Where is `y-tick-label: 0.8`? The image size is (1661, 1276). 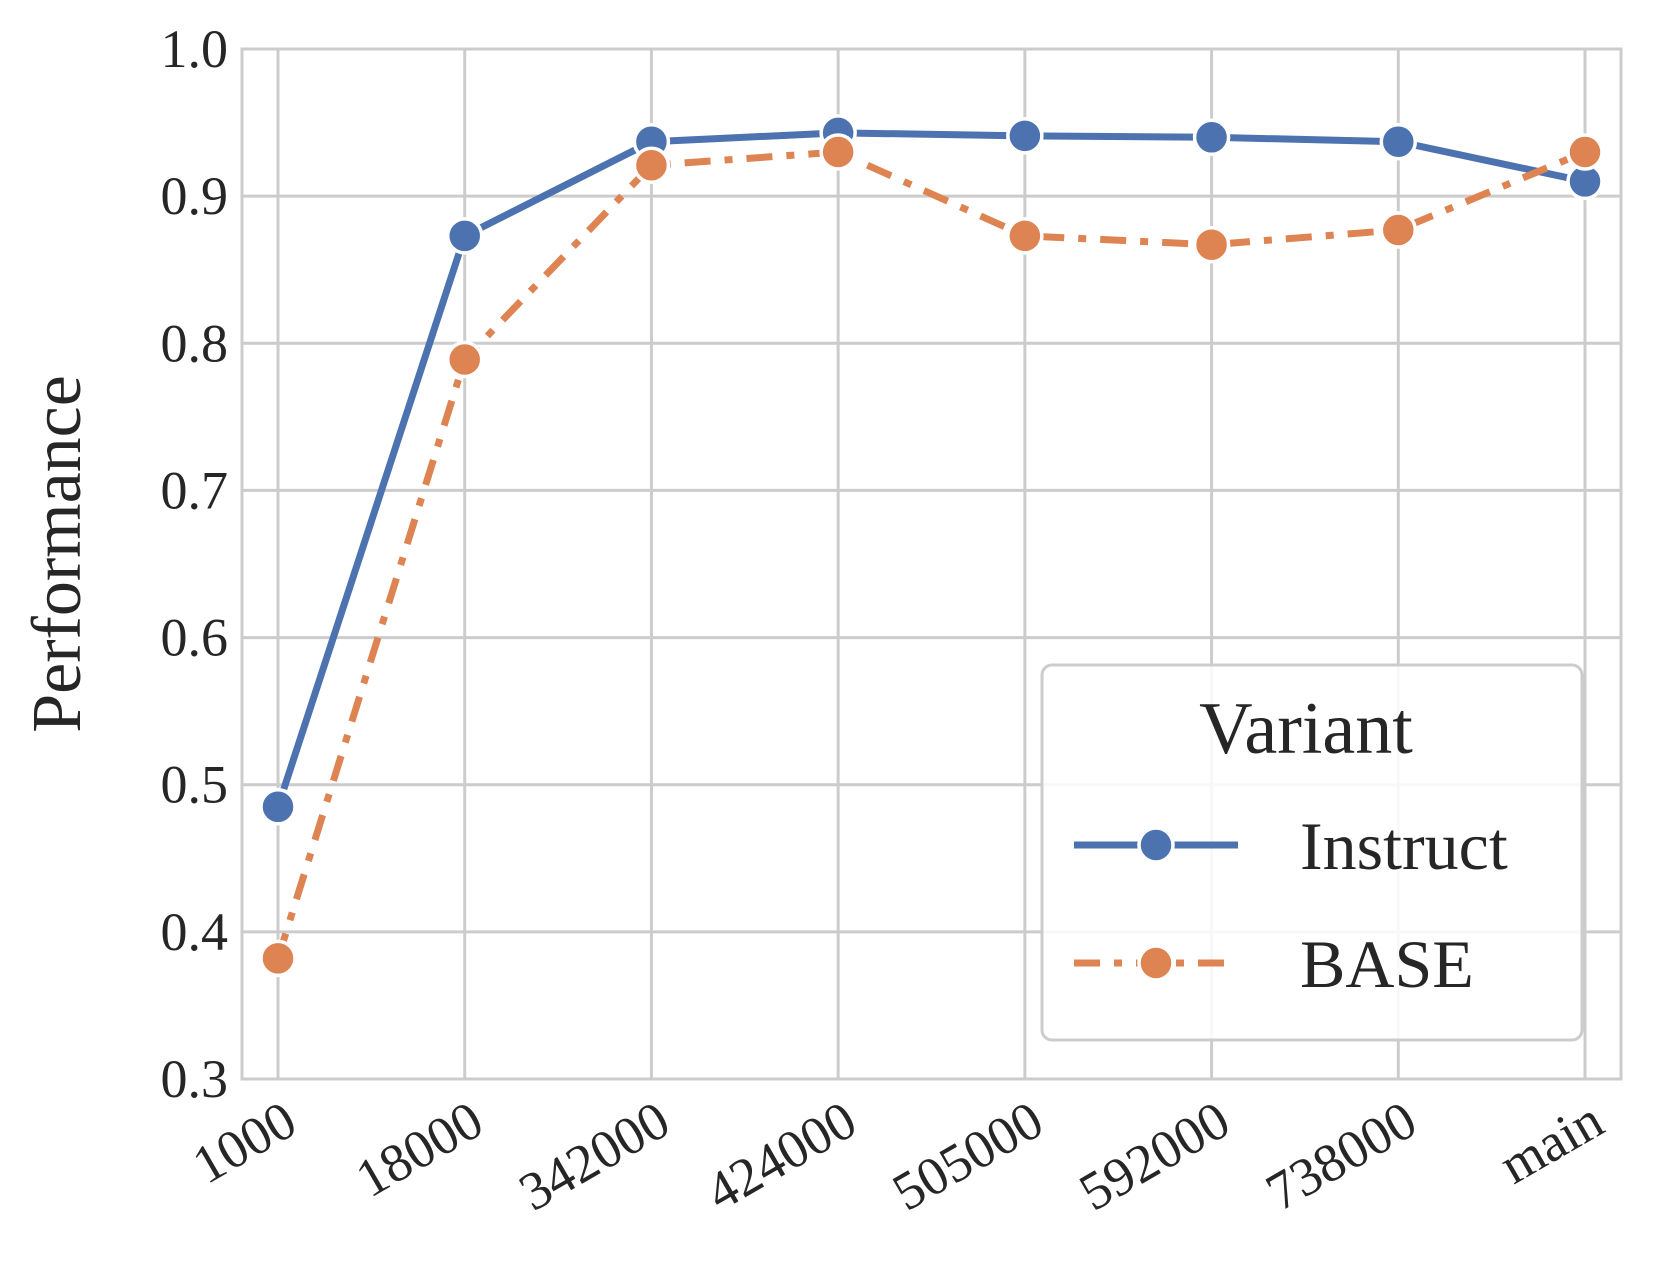 y-tick-label: 0.8 is located at coordinates (195, 343).